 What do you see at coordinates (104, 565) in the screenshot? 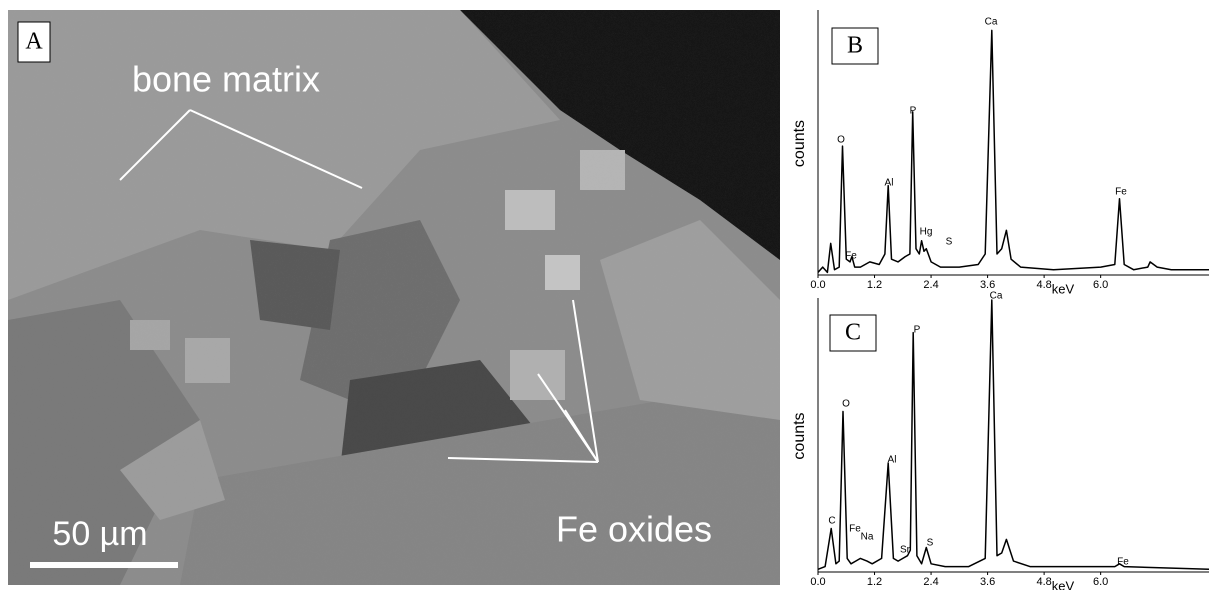
I see `scale-bar` at bounding box center [104, 565].